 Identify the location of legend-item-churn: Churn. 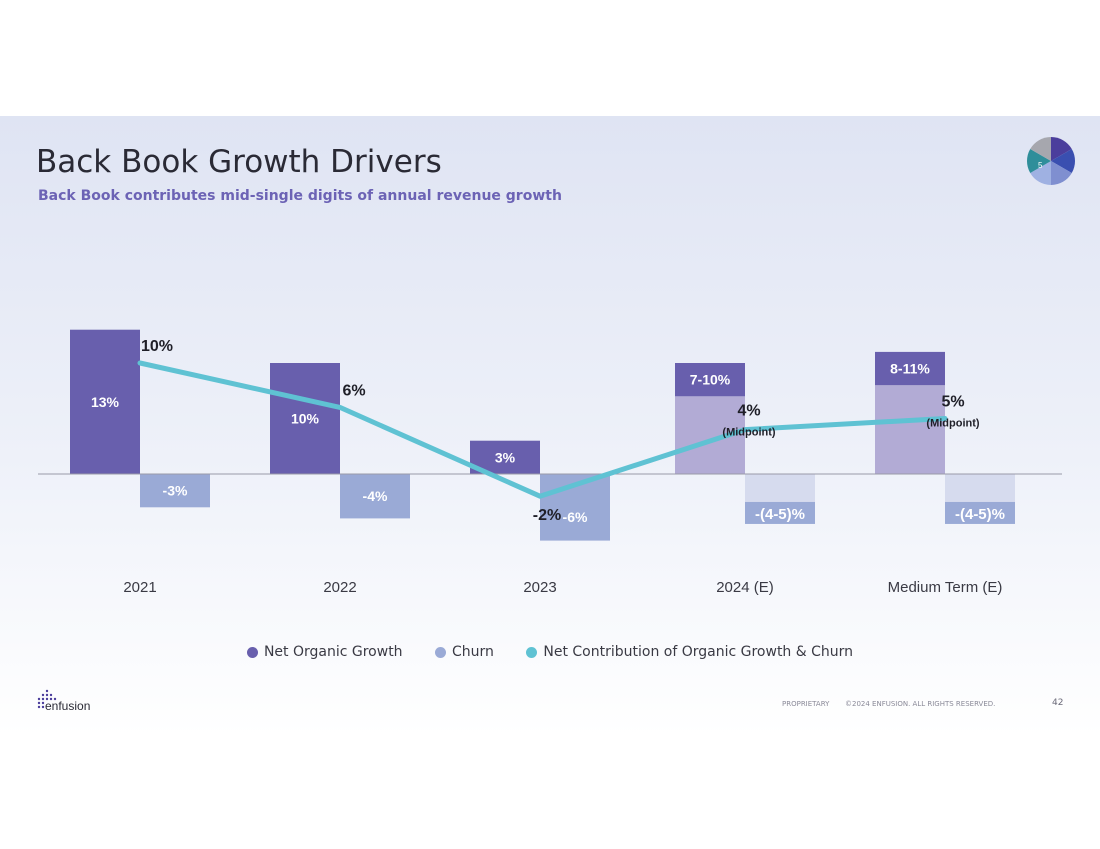
(464, 652).